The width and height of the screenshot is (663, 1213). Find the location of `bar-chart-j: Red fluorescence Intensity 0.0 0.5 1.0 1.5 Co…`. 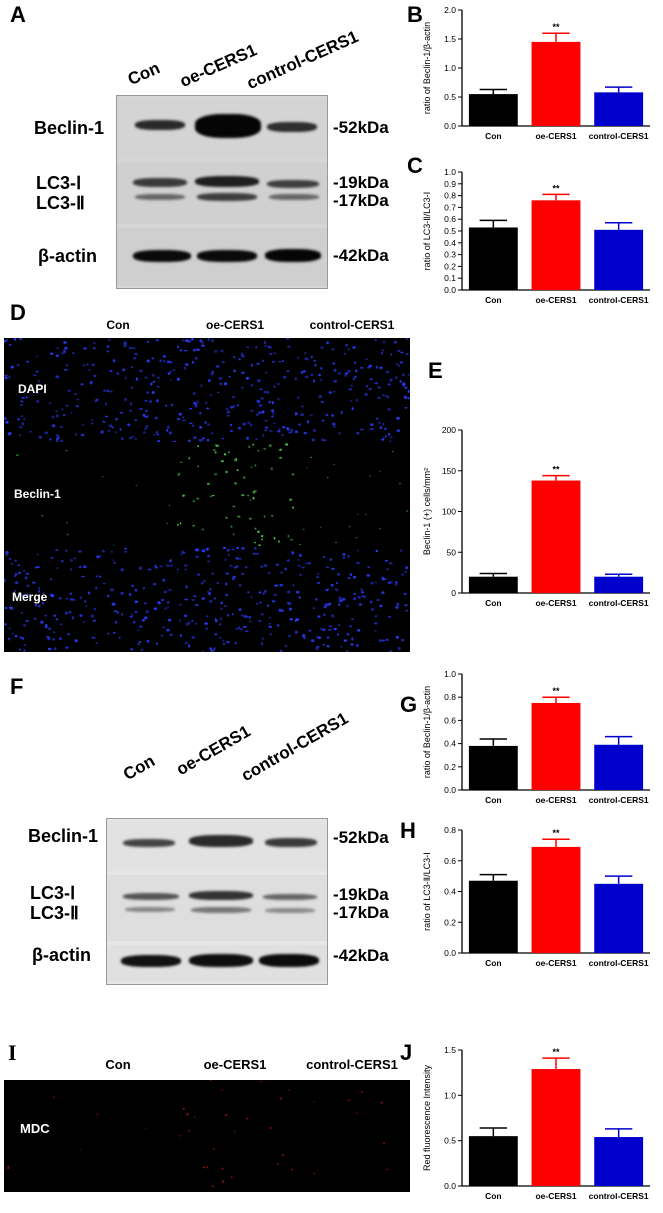

bar-chart-j: Red fluorescence Intensity 0.0 0.5 1.0 1.5 Co… is located at coordinates (540, 1124).